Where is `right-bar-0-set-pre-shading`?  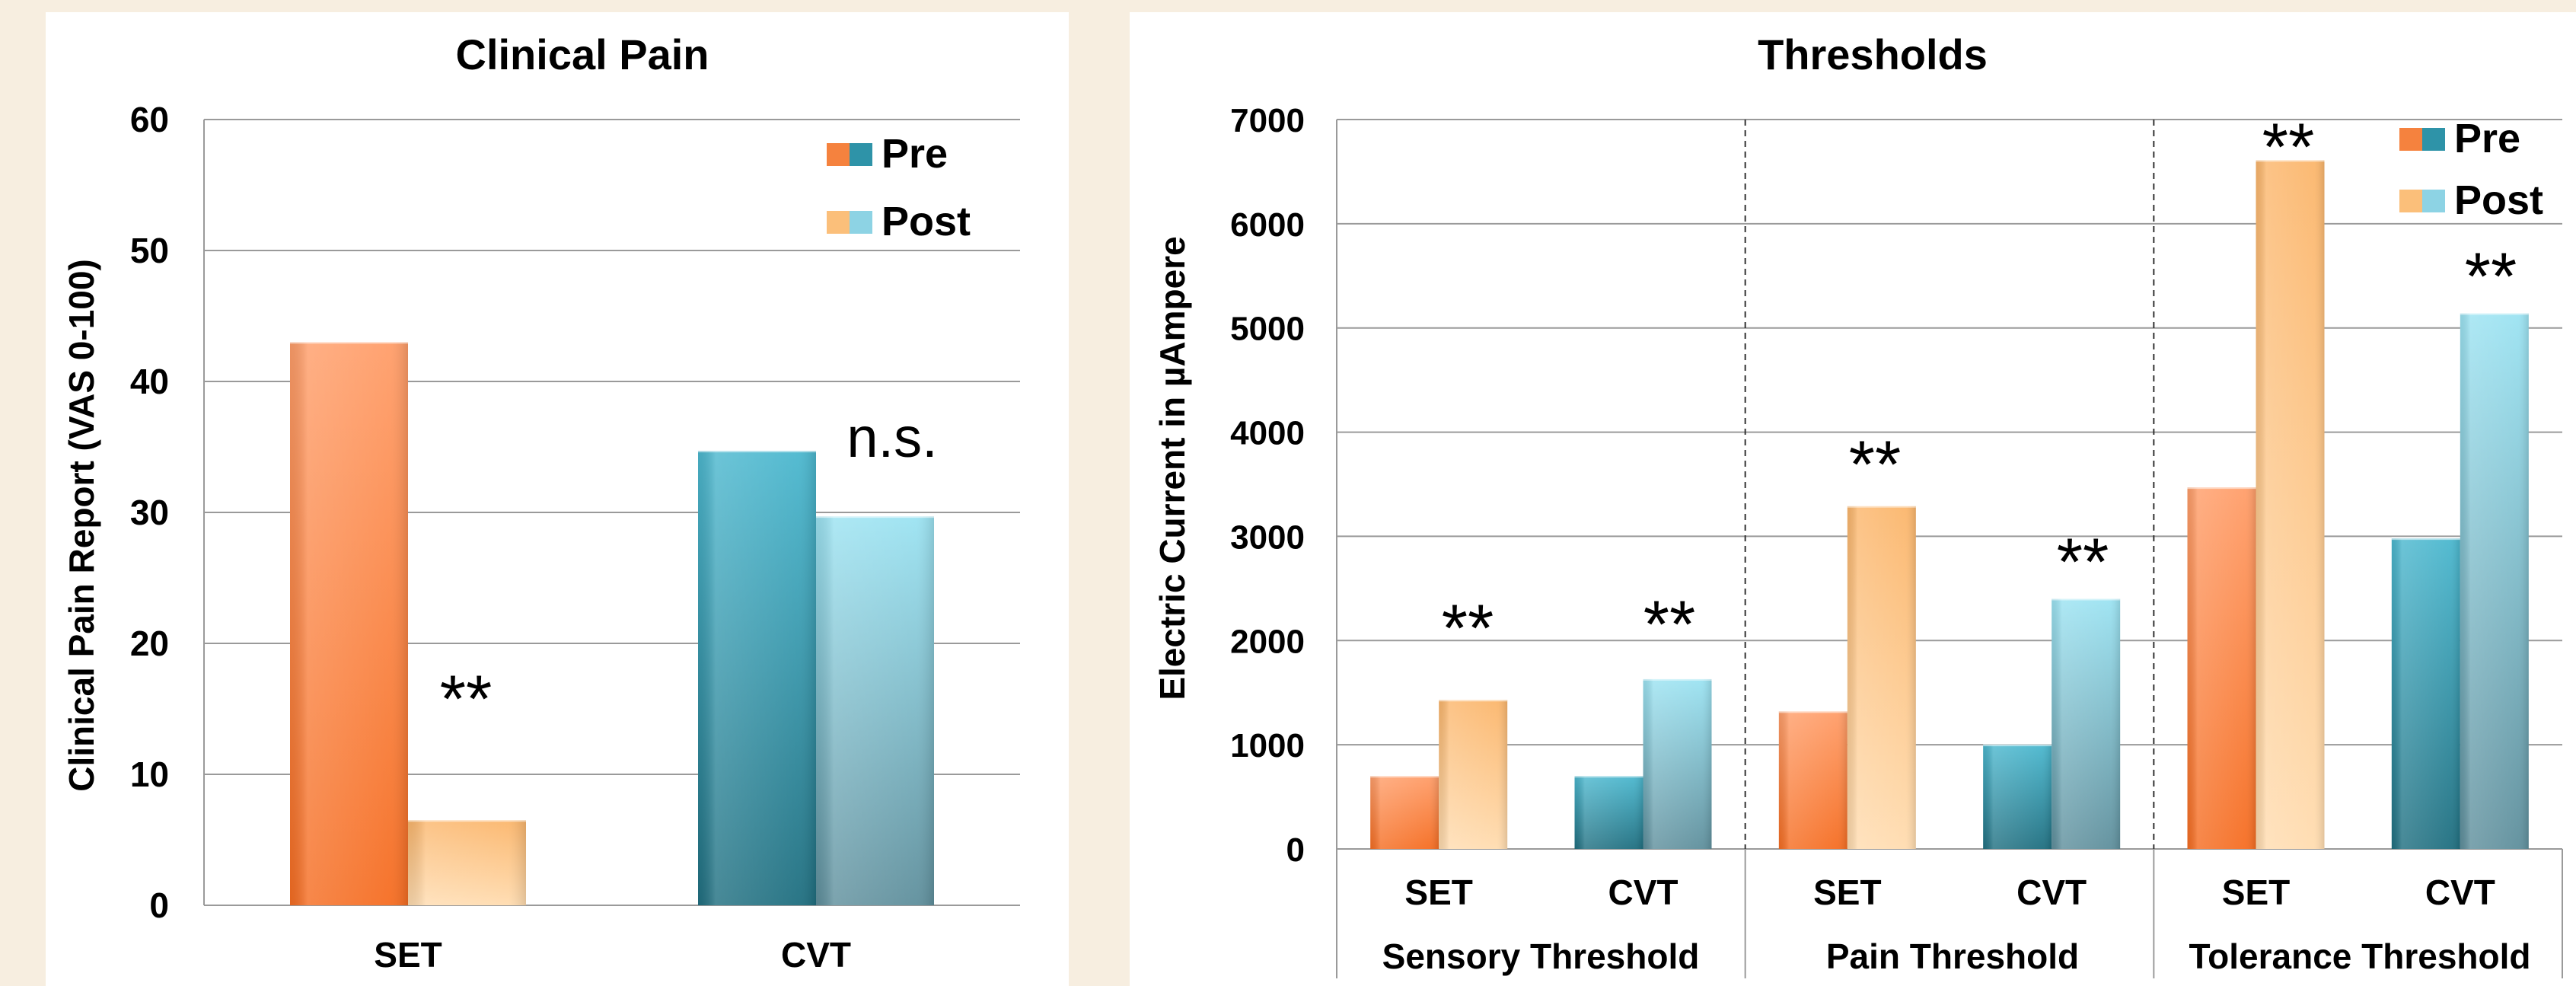 right-bar-0-set-pre-shading is located at coordinates (1404, 813).